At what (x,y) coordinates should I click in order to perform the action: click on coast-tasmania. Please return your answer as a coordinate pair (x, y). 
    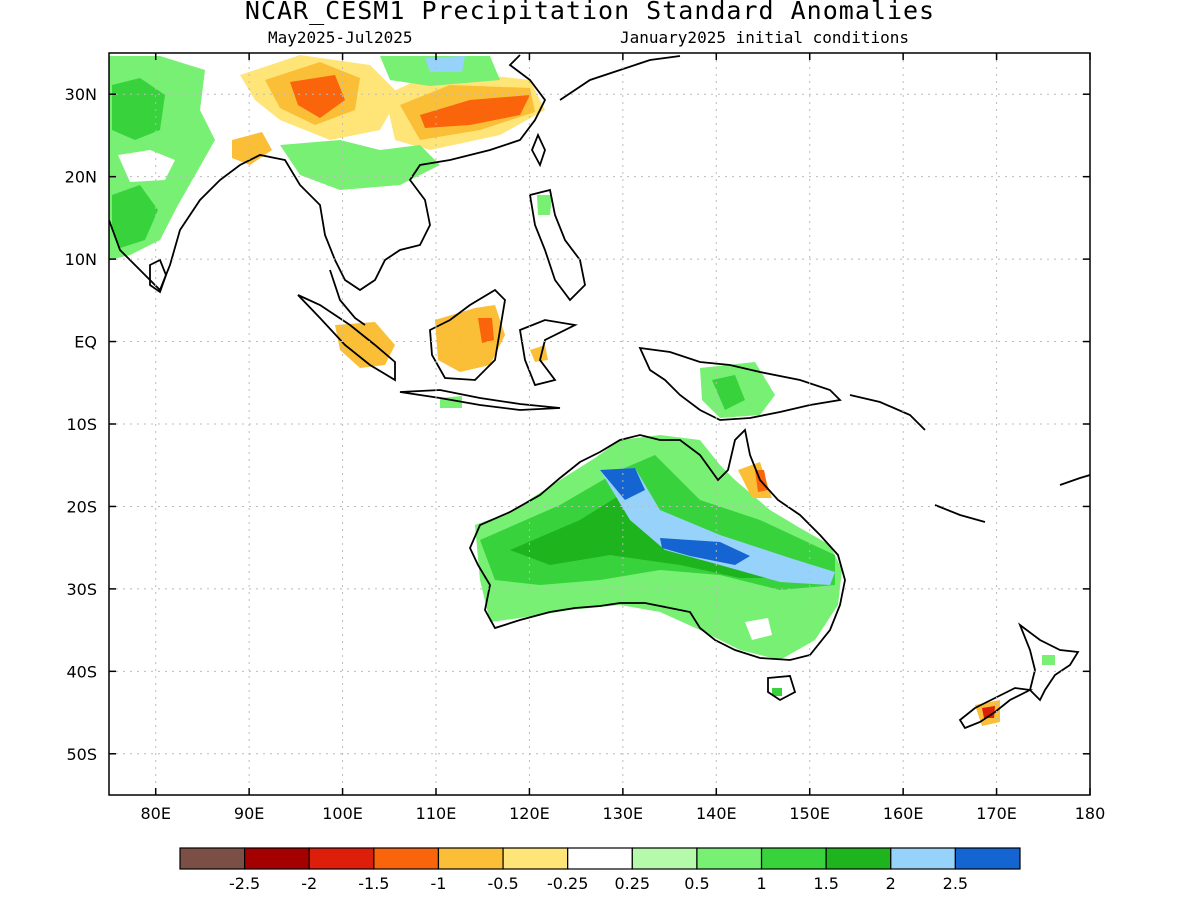
    Looking at the image, I should click on (782, 688).